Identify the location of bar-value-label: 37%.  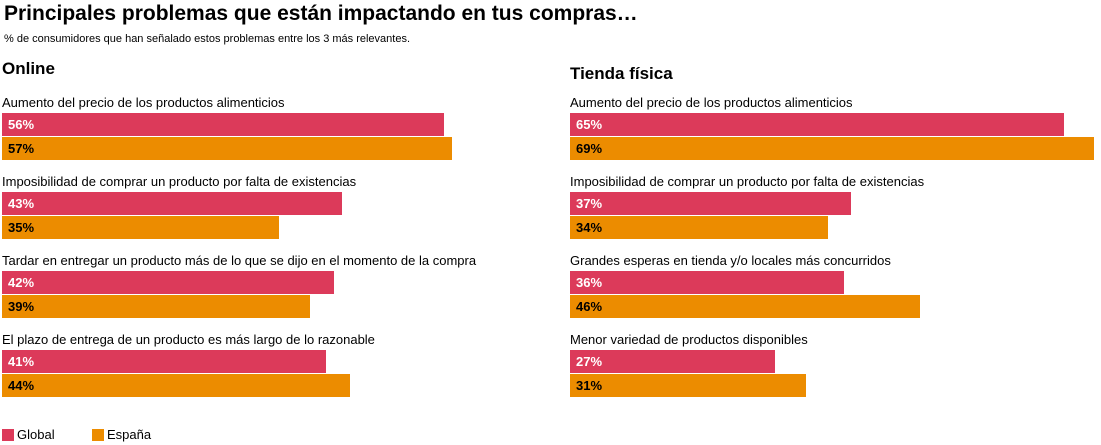
(589, 203).